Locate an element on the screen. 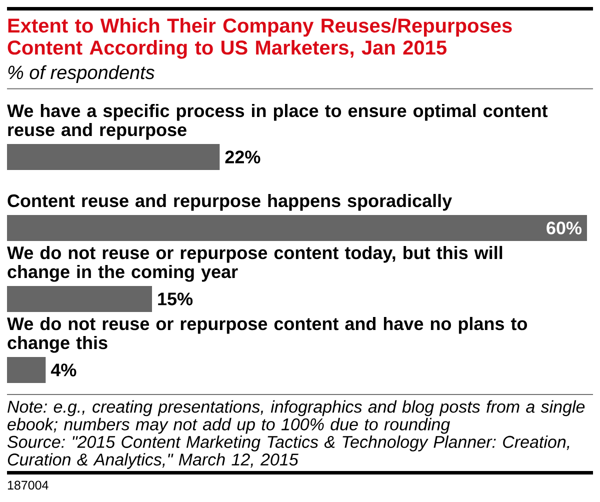 The height and width of the screenshot is (502, 600). data-label: 15% is located at coordinates (175, 299).